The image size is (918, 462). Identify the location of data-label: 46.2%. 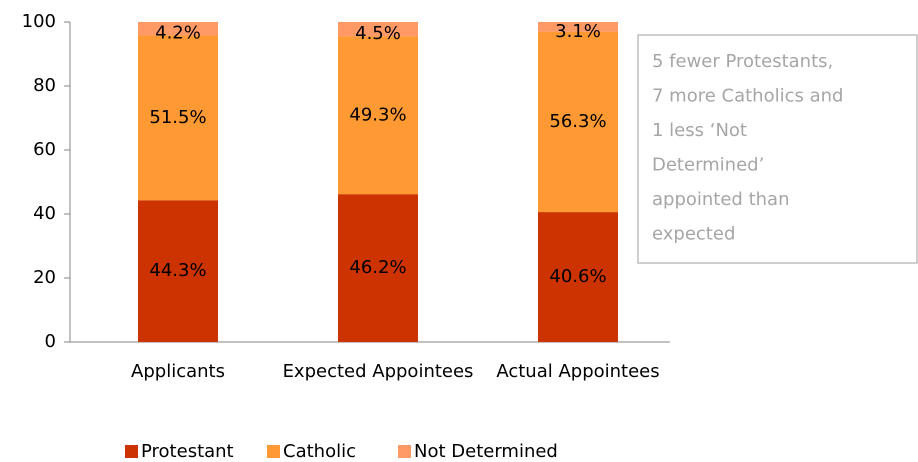
(377, 267).